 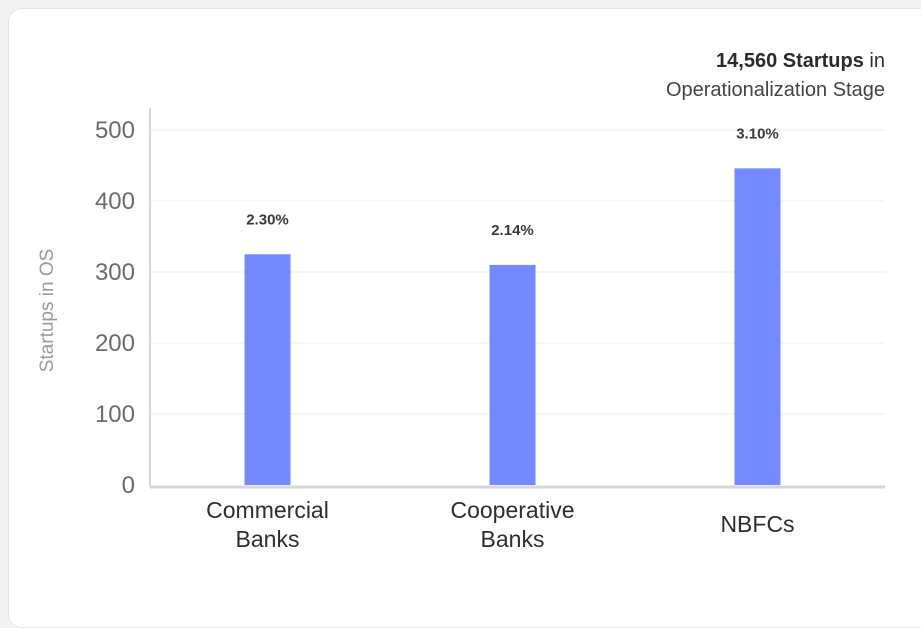 I want to click on y-tick-label: 200, so click(x=115, y=343).